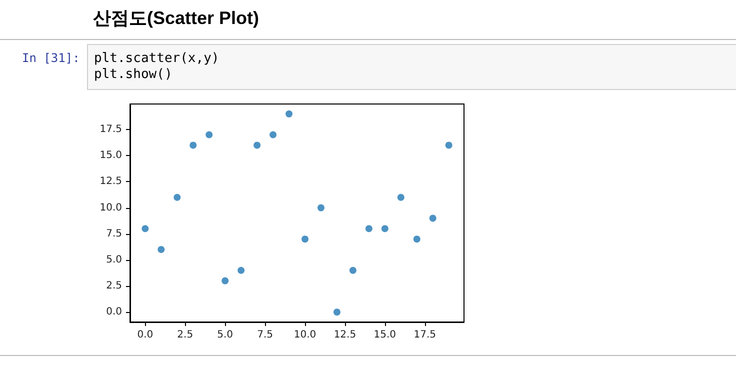 The image size is (736, 373). Describe the element at coordinates (176, 18) in the screenshot. I see `chart-title: 산점도(Scatter Plot)` at that location.